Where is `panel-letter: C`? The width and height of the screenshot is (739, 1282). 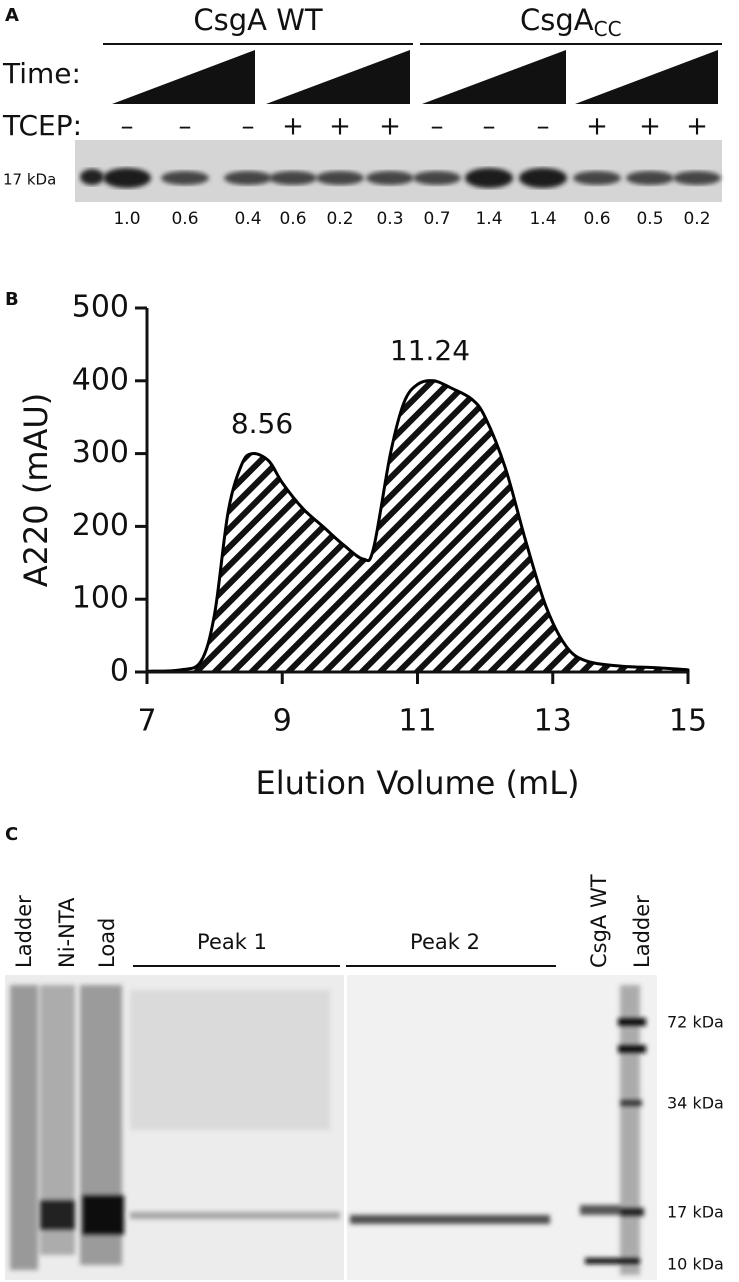
panel-letter: C is located at coordinates (11, 834).